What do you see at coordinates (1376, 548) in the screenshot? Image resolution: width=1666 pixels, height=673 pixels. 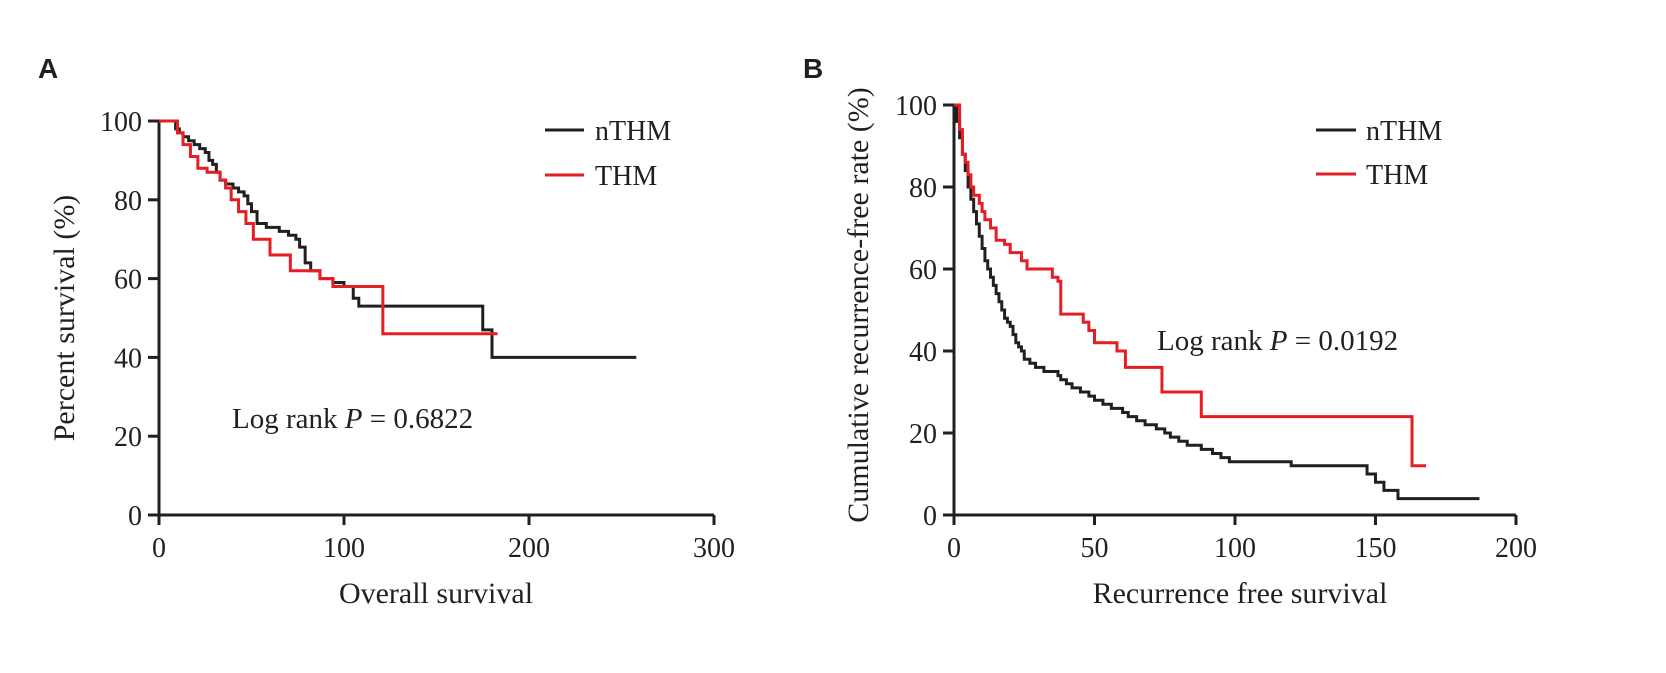 I see `x-tick-label-b: 150` at bounding box center [1376, 548].